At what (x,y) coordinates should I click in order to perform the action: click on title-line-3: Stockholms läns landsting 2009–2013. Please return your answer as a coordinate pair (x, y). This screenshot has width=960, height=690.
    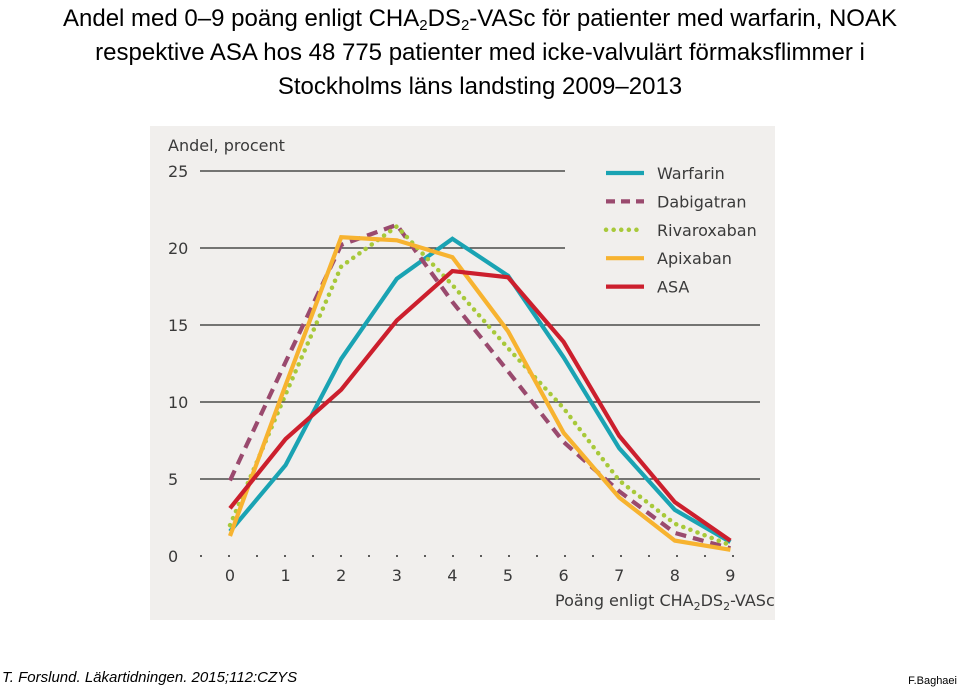
    Looking at the image, I should click on (480, 86).